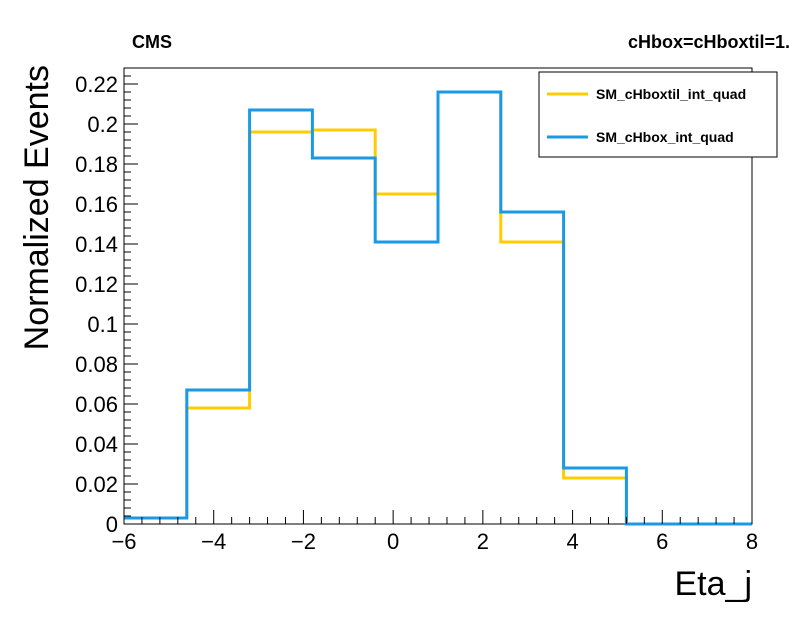 The image size is (796, 627). What do you see at coordinates (96, 444) in the screenshot?
I see `y-tick-label: 0.04` at bounding box center [96, 444].